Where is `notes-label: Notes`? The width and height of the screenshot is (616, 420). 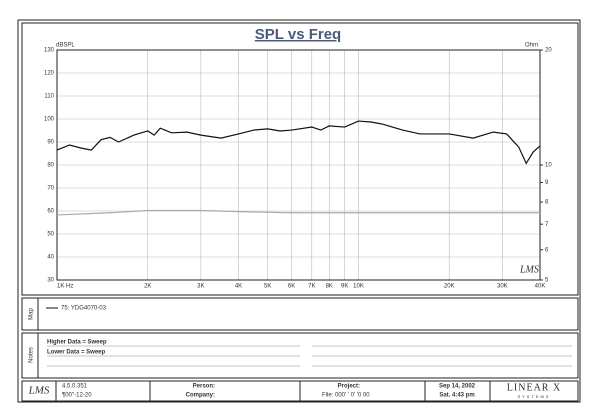 notes-label: Notes is located at coordinates (32, 355).